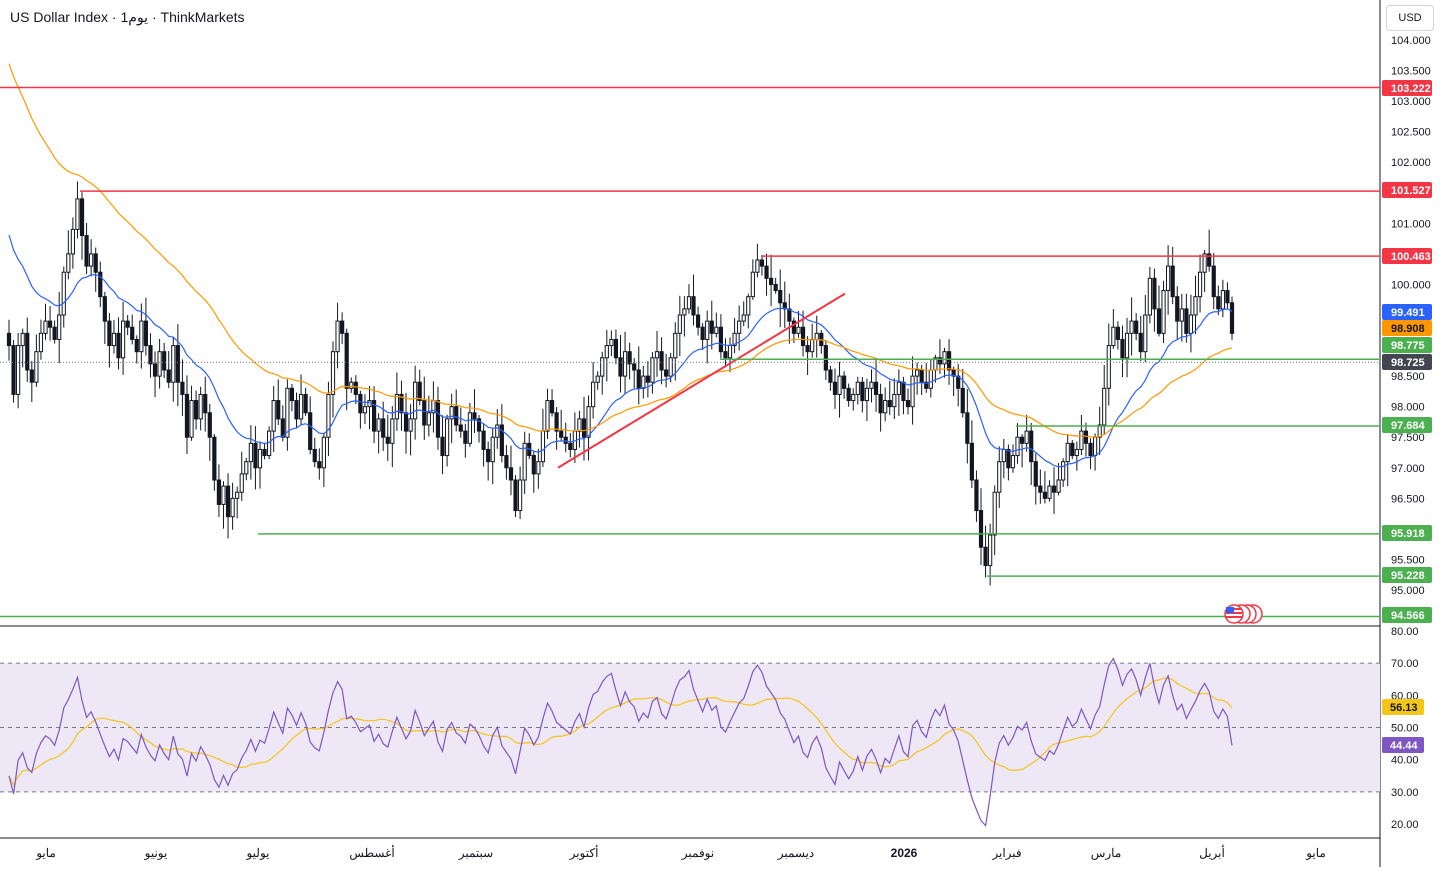 The height and width of the screenshot is (872, 1444). What do you see at coordinates (1411, 224) in the screenshot?
I see `price-tick-label: 101.000` at bounding box center [1411, 224].